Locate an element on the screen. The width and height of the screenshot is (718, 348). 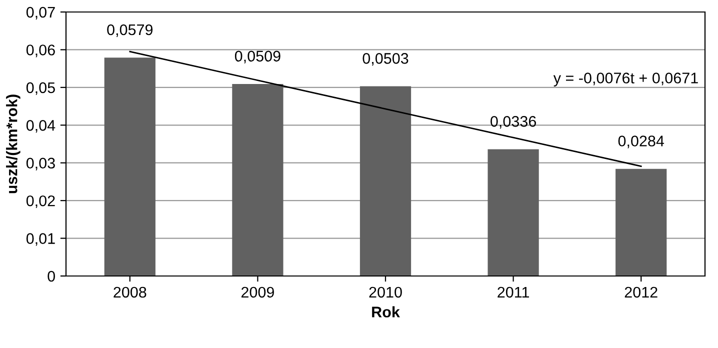
y-axis-title: uszk/(km*rok) is located at coordinates (13, 144).